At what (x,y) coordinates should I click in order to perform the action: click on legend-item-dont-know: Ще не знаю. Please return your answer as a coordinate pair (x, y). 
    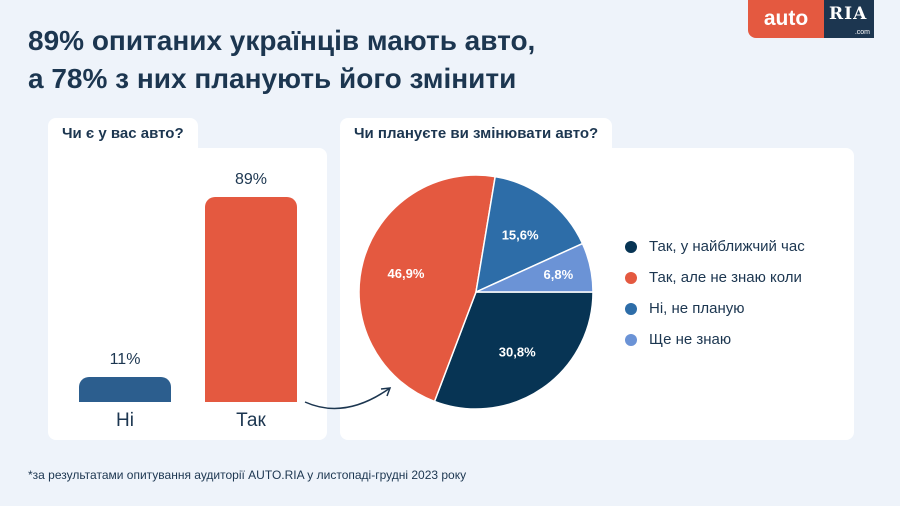
    Looking at the image, I should click on (678, 339).